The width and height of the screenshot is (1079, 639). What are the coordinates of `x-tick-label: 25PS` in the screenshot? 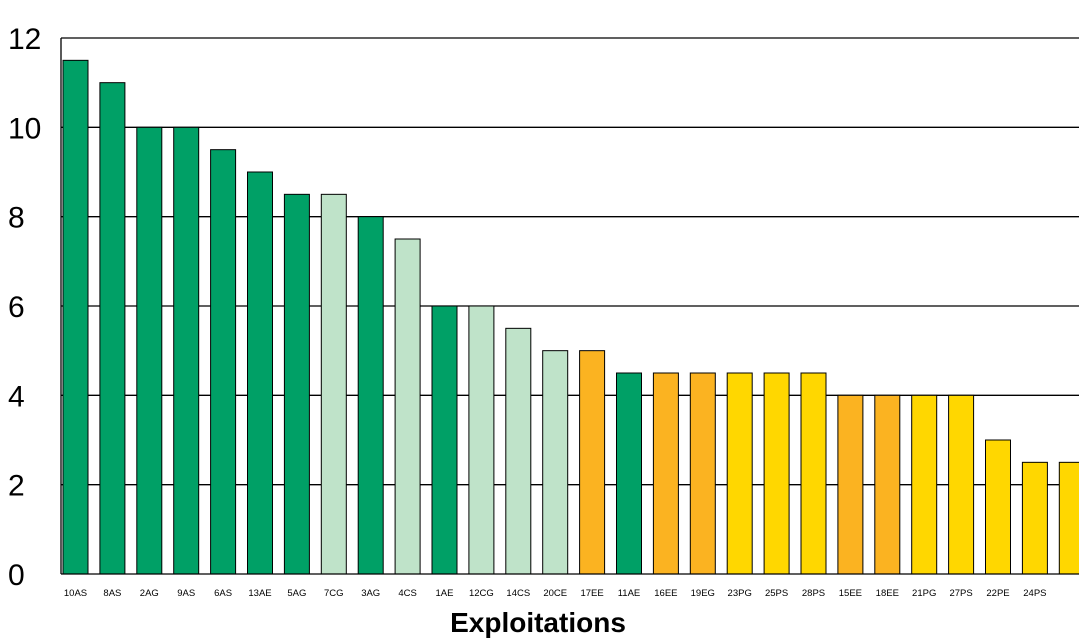 It's located at (776, 593).